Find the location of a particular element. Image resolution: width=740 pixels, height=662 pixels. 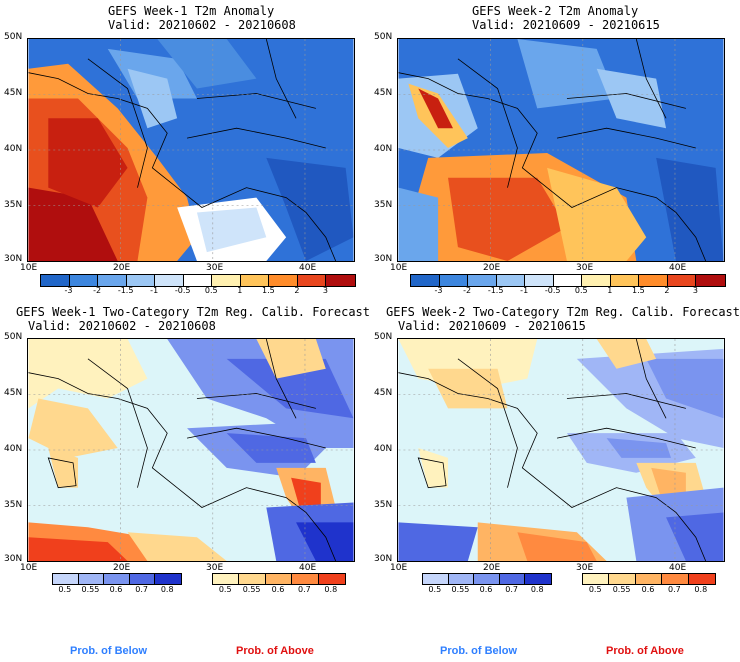

panel1-lat-35: 35N is located at coordinates (13, 205).